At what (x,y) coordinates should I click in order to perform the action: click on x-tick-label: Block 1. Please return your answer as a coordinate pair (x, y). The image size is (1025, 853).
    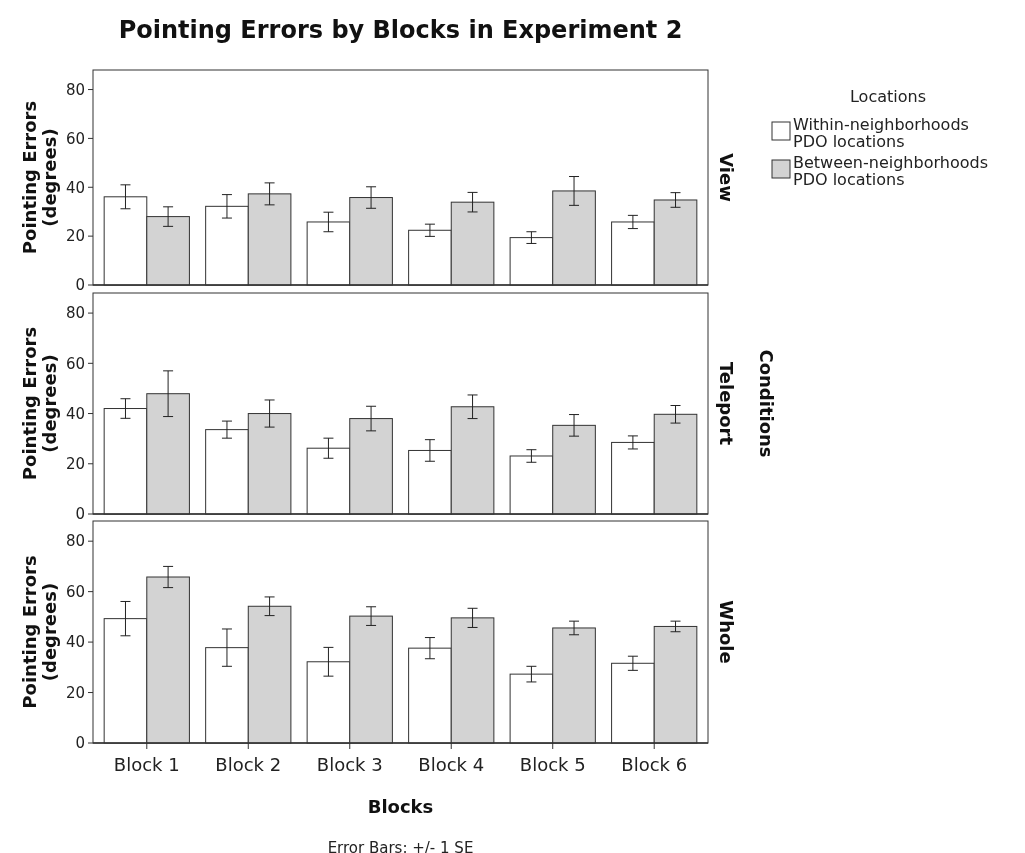
    Looking at the image, I should click on (146, 764).